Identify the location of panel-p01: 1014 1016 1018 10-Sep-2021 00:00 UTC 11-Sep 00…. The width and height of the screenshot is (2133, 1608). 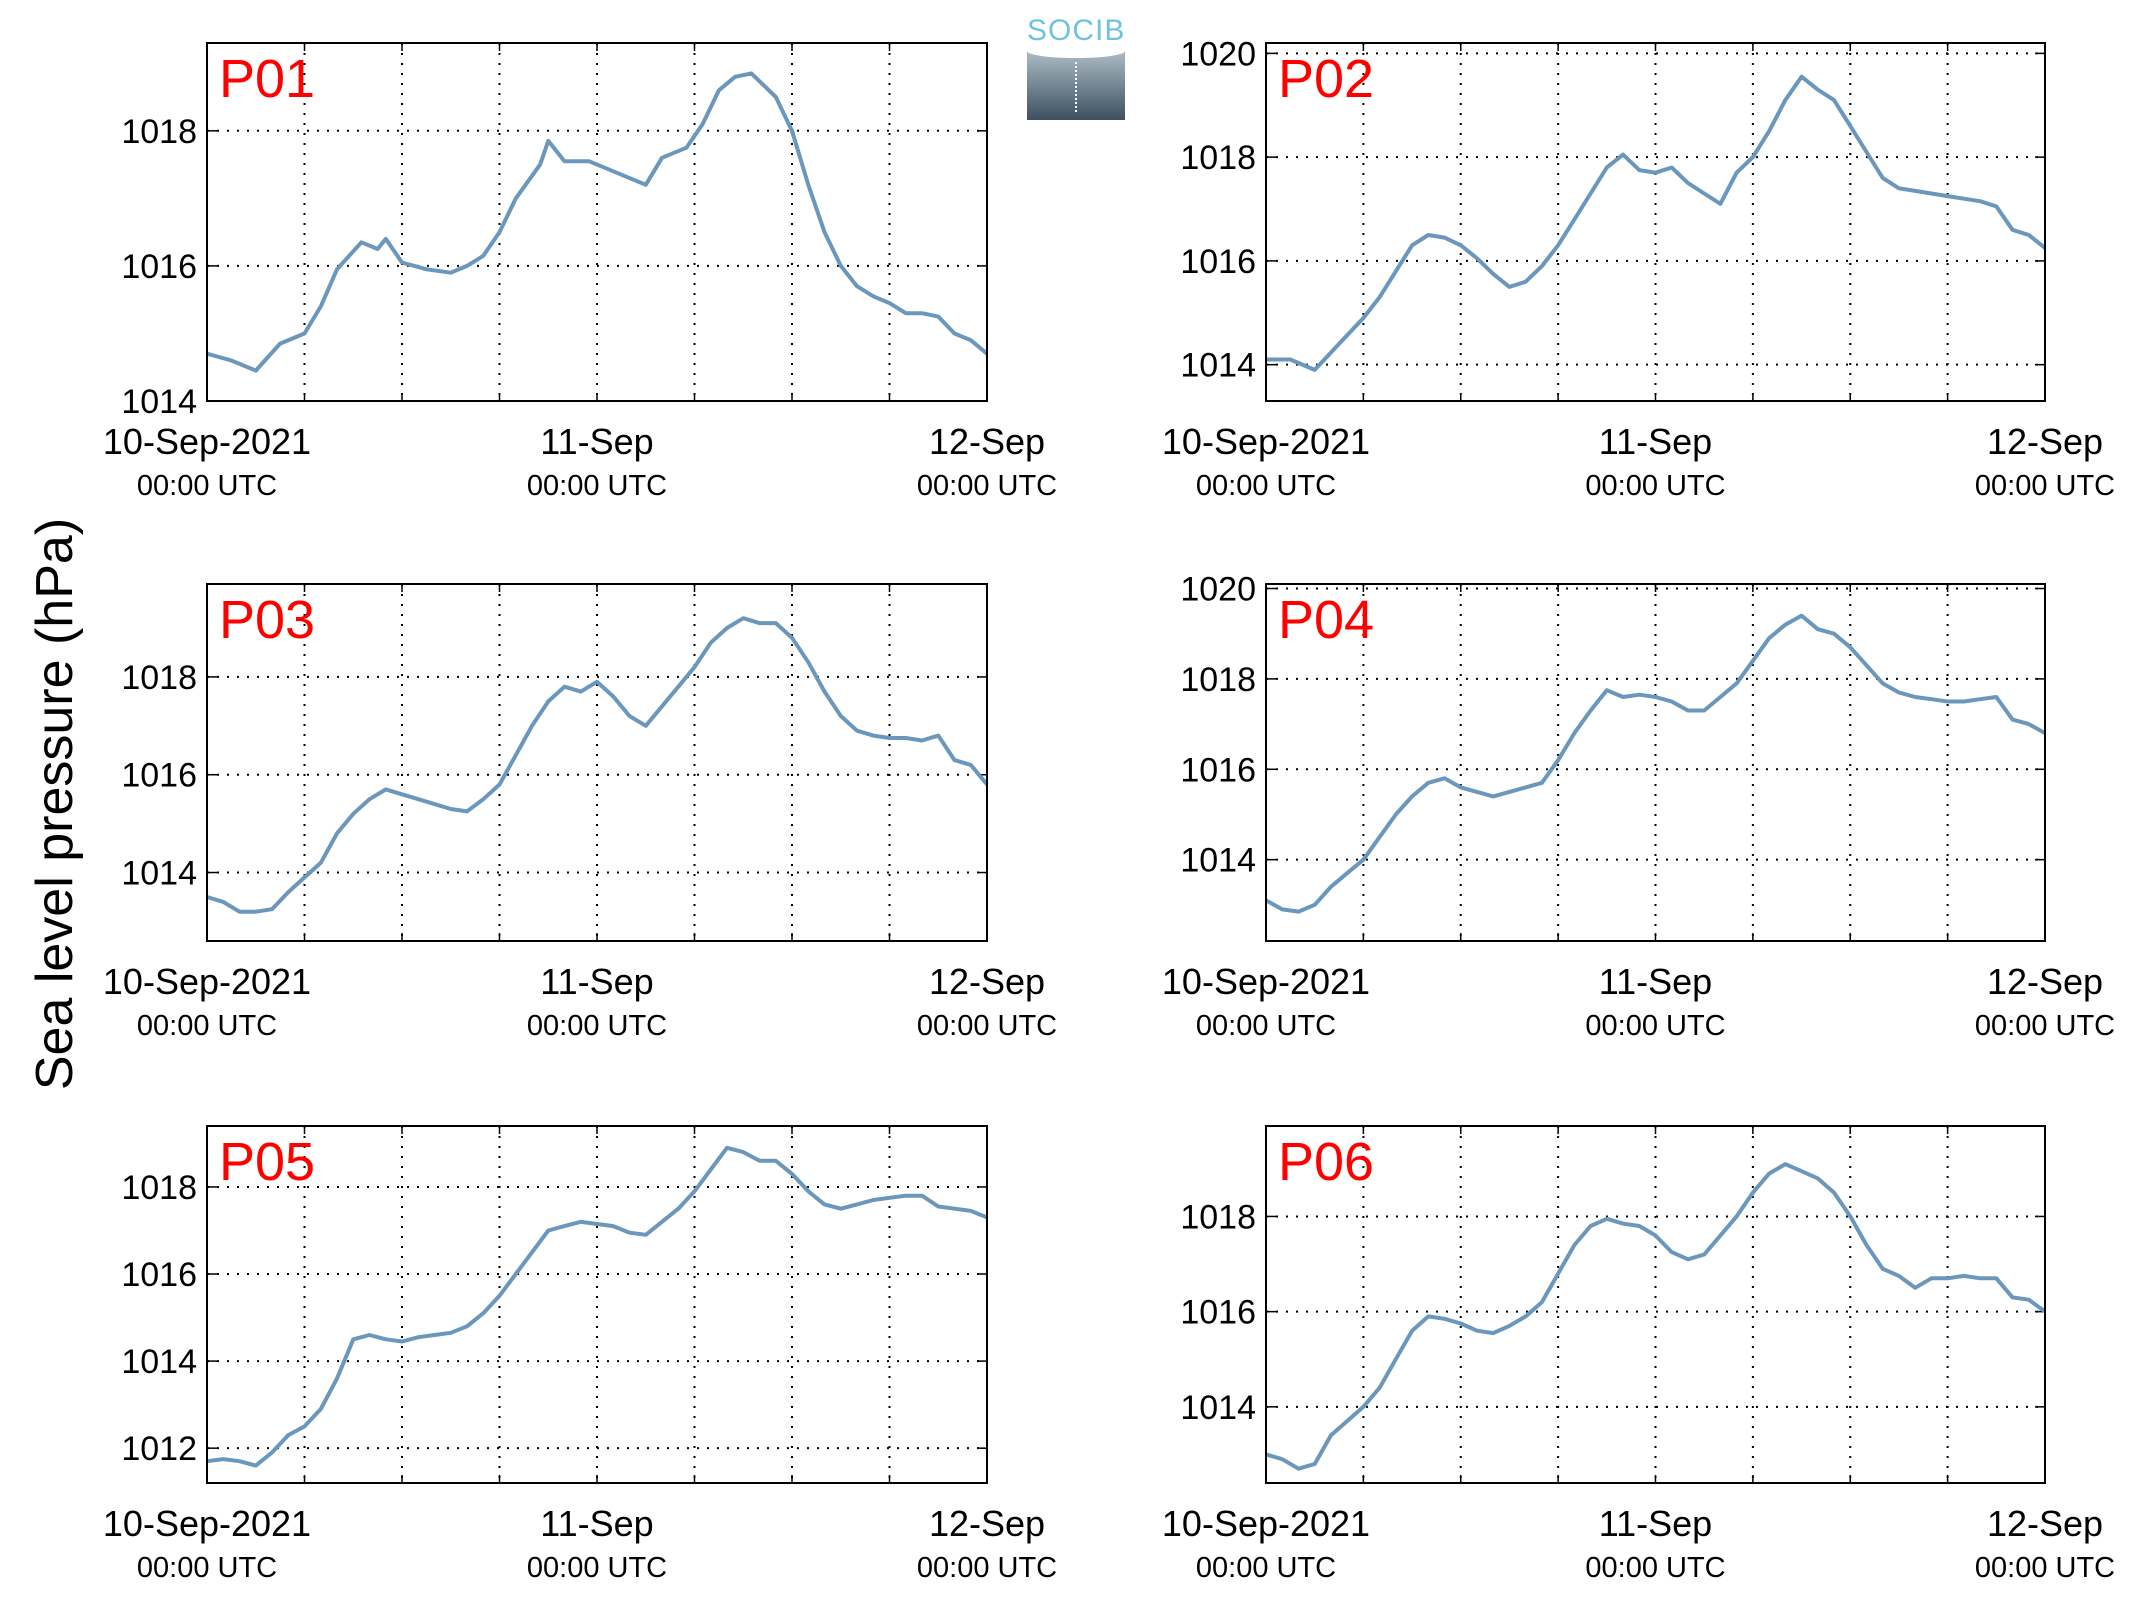
(580, 272).